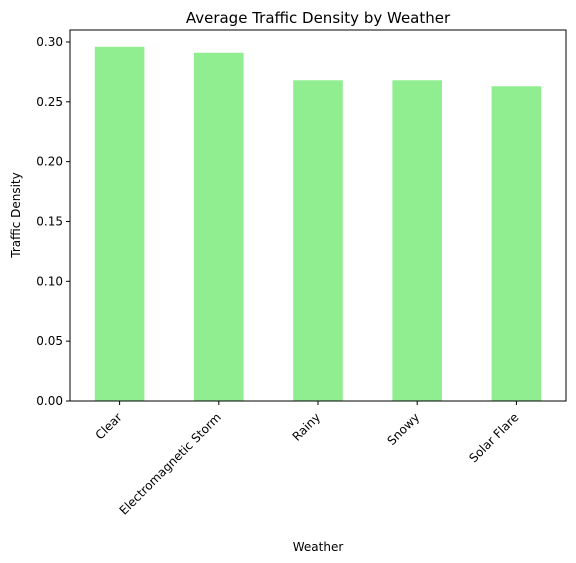 The image size is (576, 563). Describe the element at coordinates (493, 437) in the screenshot. I see `x-tick-label: Solar Flare` at that location.